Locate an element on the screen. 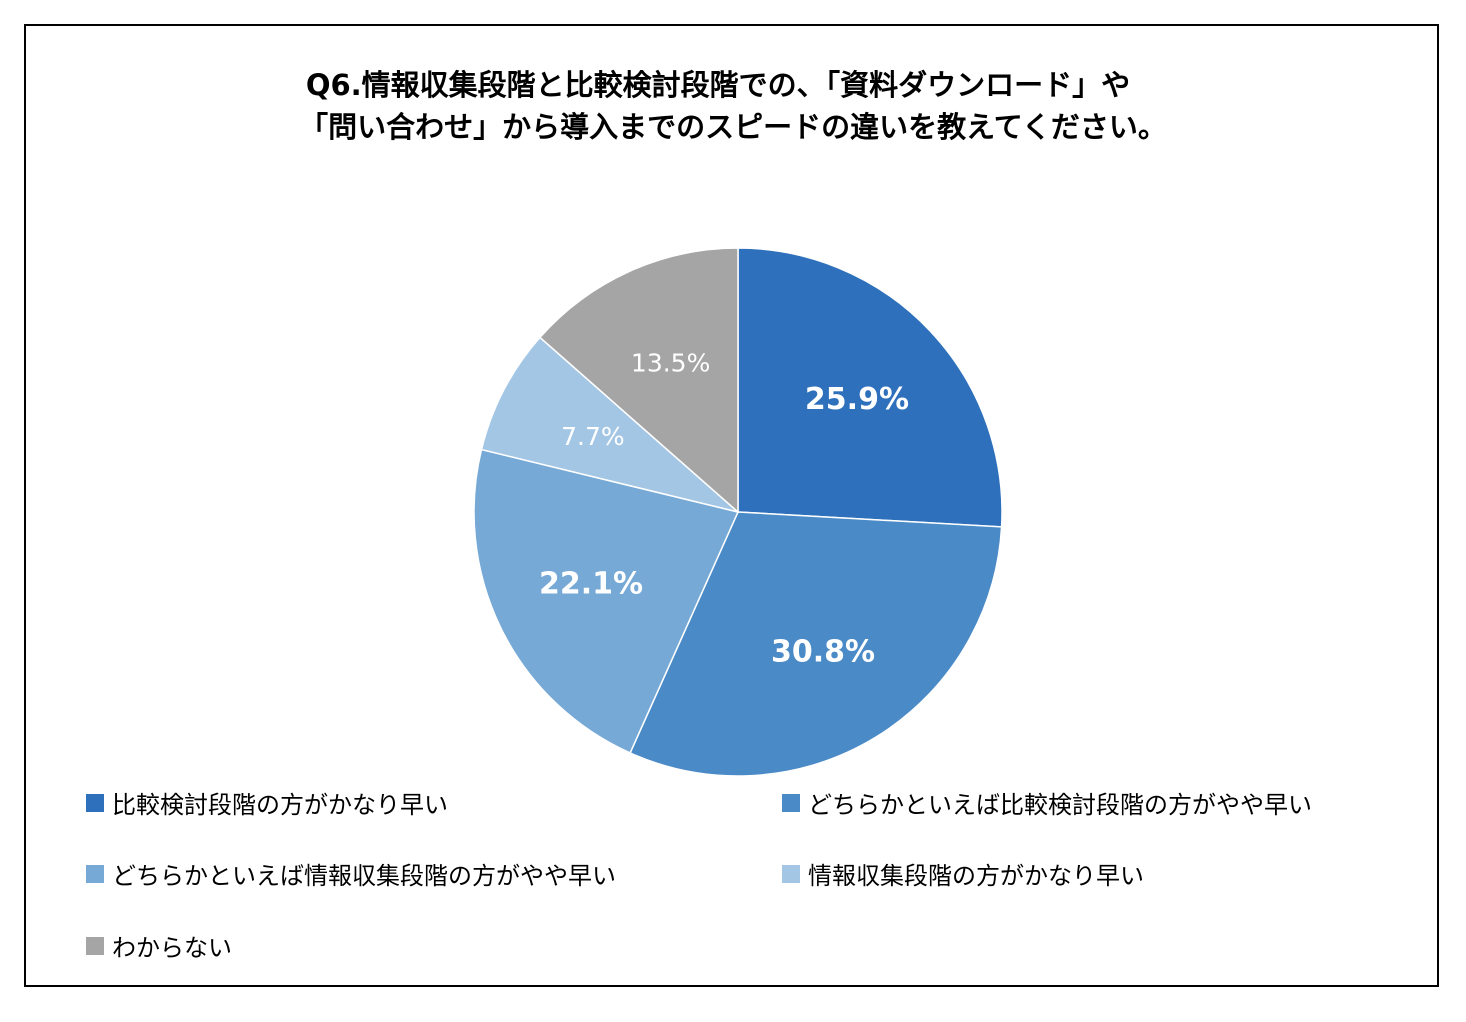 The image size is (1466, 1022). legend-label-4: 情報収集段階の方がかなり早い is located at coordinates (976, 876).